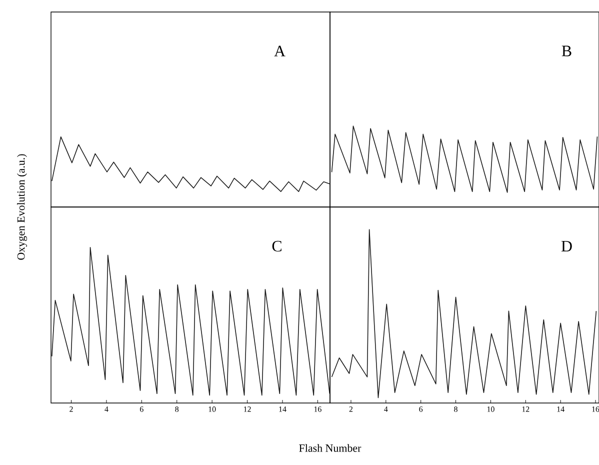 Image resolution: width=599 pixels, height=465 pixels. Describe the element at coordinates (280, 51) in the screenshot. I see `chart-title: A` at that location.